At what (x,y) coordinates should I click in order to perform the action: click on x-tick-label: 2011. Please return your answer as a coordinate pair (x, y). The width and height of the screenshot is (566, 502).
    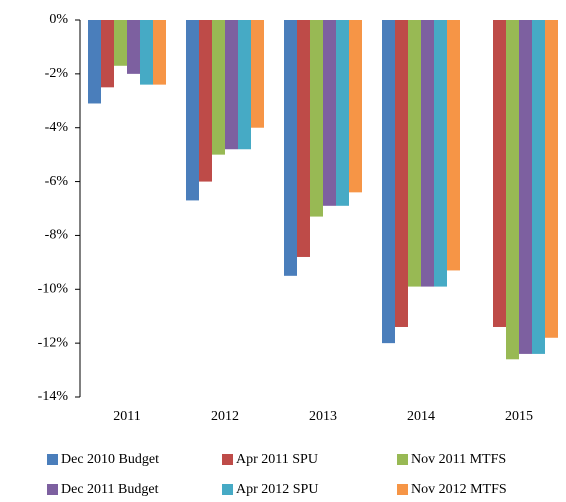
    Looking at the image, I should click on (126, 416).